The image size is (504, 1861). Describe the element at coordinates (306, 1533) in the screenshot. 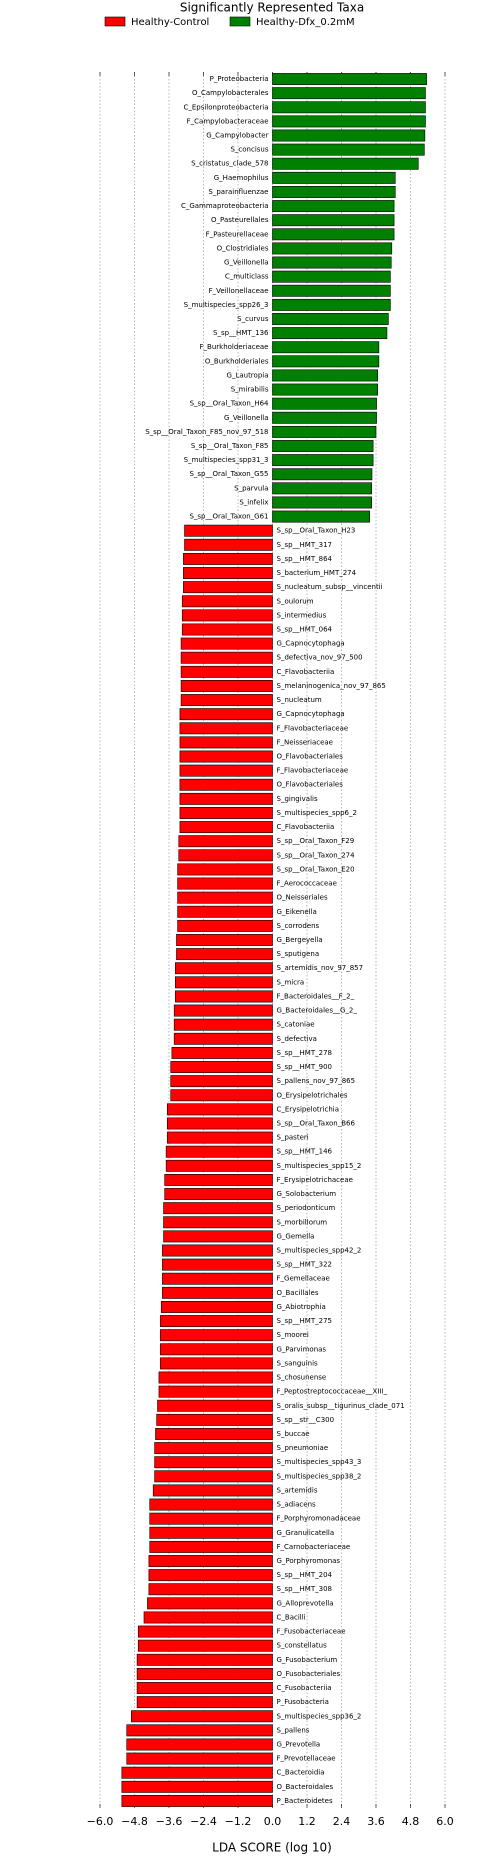

I see `category-label: G_Granulicatella` at that location.